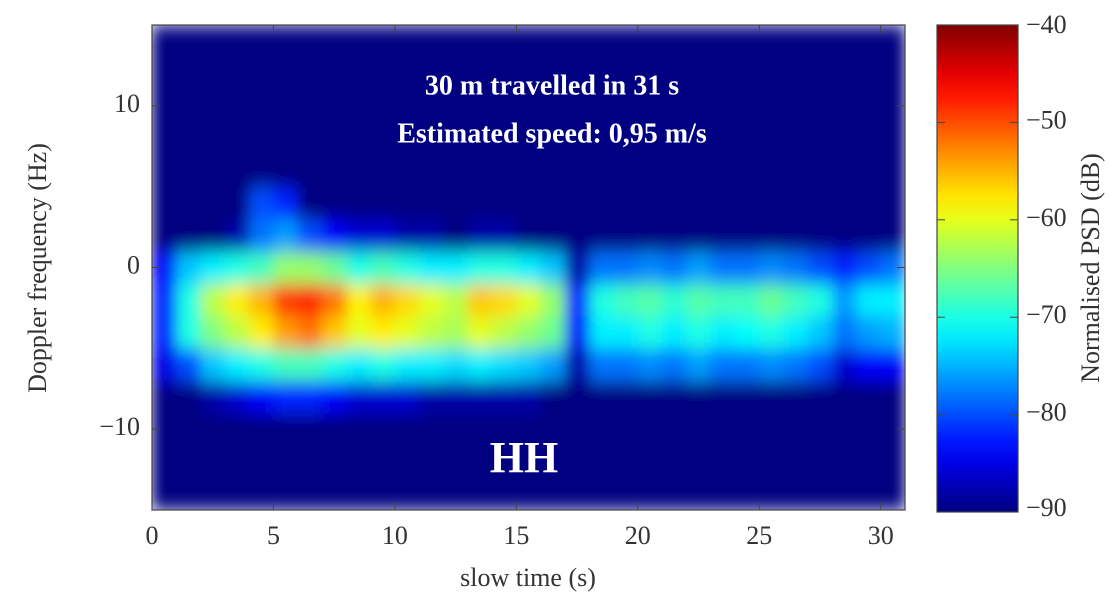 This screenshot has height=597, width=1111. Describe the element at coordinates (552, 85) in the screenshot. I see `annotation: 30 m travelled in 31 s` at that location.